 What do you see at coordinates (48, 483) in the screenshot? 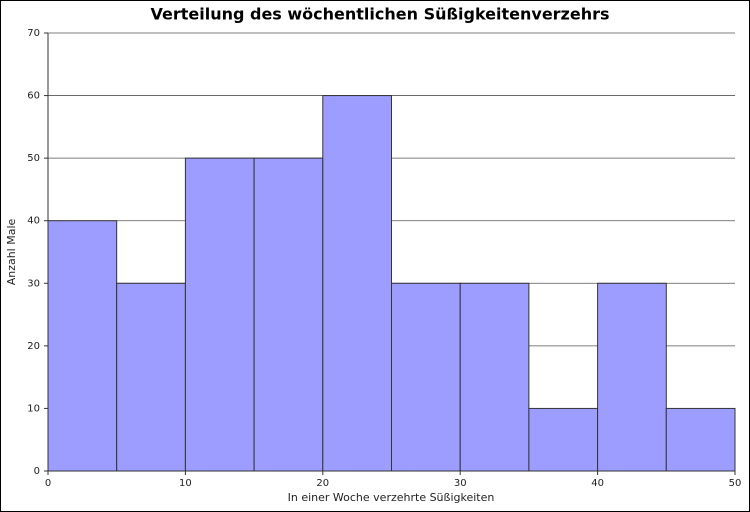
I see `x-tick-label: 0` at bounding box center [48, 483].